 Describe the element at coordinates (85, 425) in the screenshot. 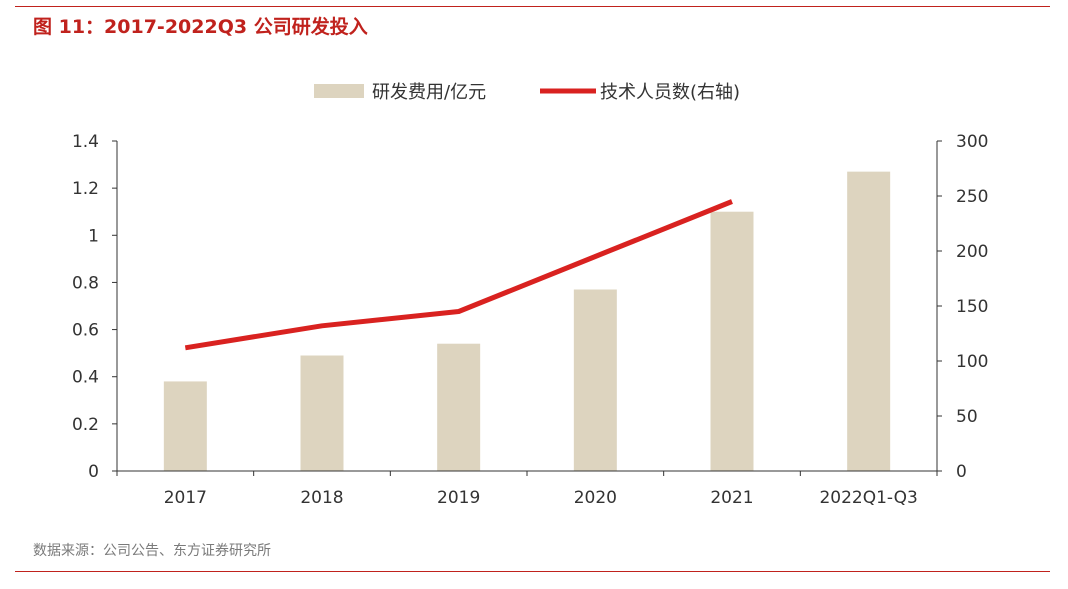

I see `y-left-tick-label: 0.2` at that location.